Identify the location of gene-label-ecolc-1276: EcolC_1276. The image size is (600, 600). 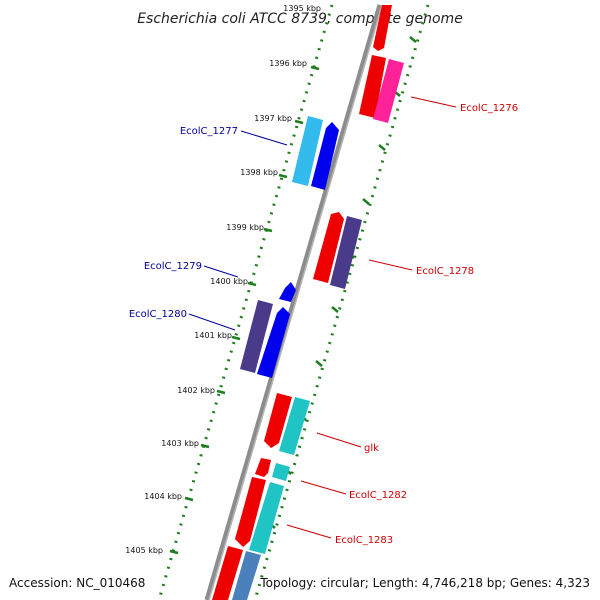
(489, 108).